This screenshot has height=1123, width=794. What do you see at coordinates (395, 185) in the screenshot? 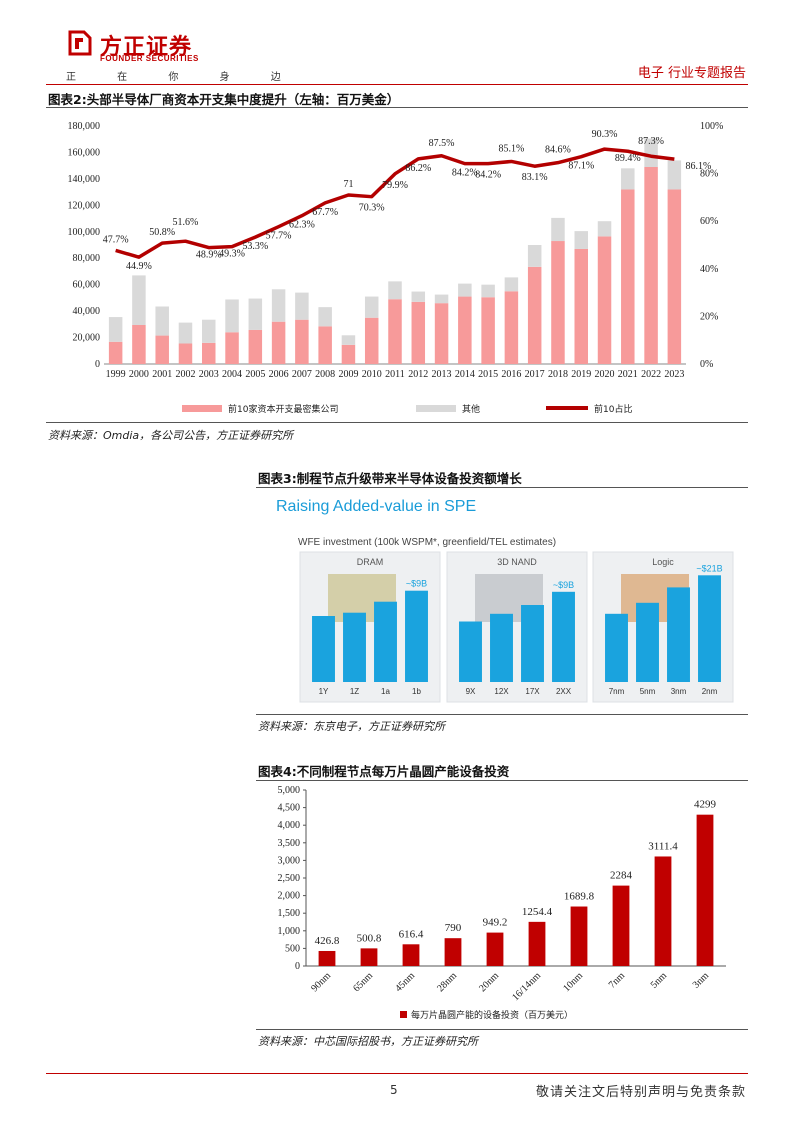
I see `share-value-label: 79.9%` at bounding box center [395, 185].